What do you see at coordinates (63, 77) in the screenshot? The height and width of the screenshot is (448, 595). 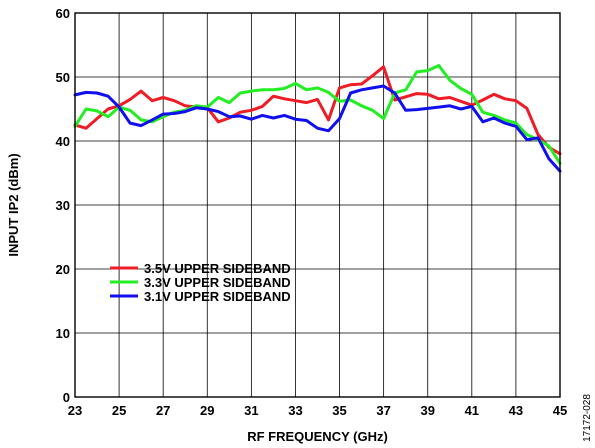 I see `y-tick-label: 50` at bounding box center [63, 77].